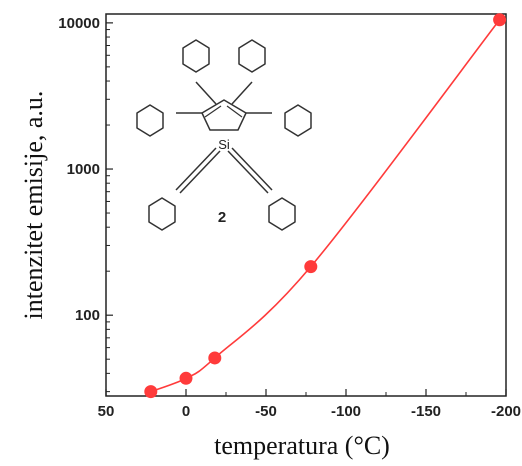 Image resolution: width=522 pixels, height=466 pixels. Describe the element at coordinates (224, 135) in the screenshot. I see `molecule-structure-inset` at that location.